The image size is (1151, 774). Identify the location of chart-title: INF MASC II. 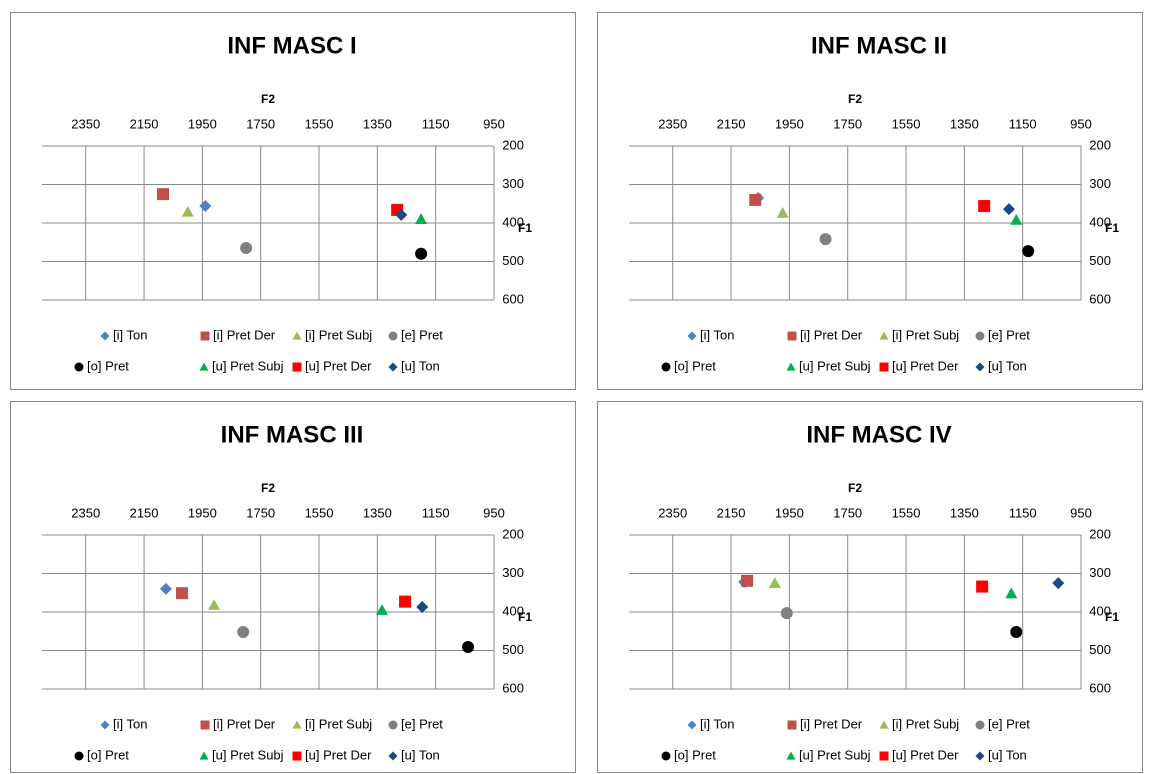
(879, 45).